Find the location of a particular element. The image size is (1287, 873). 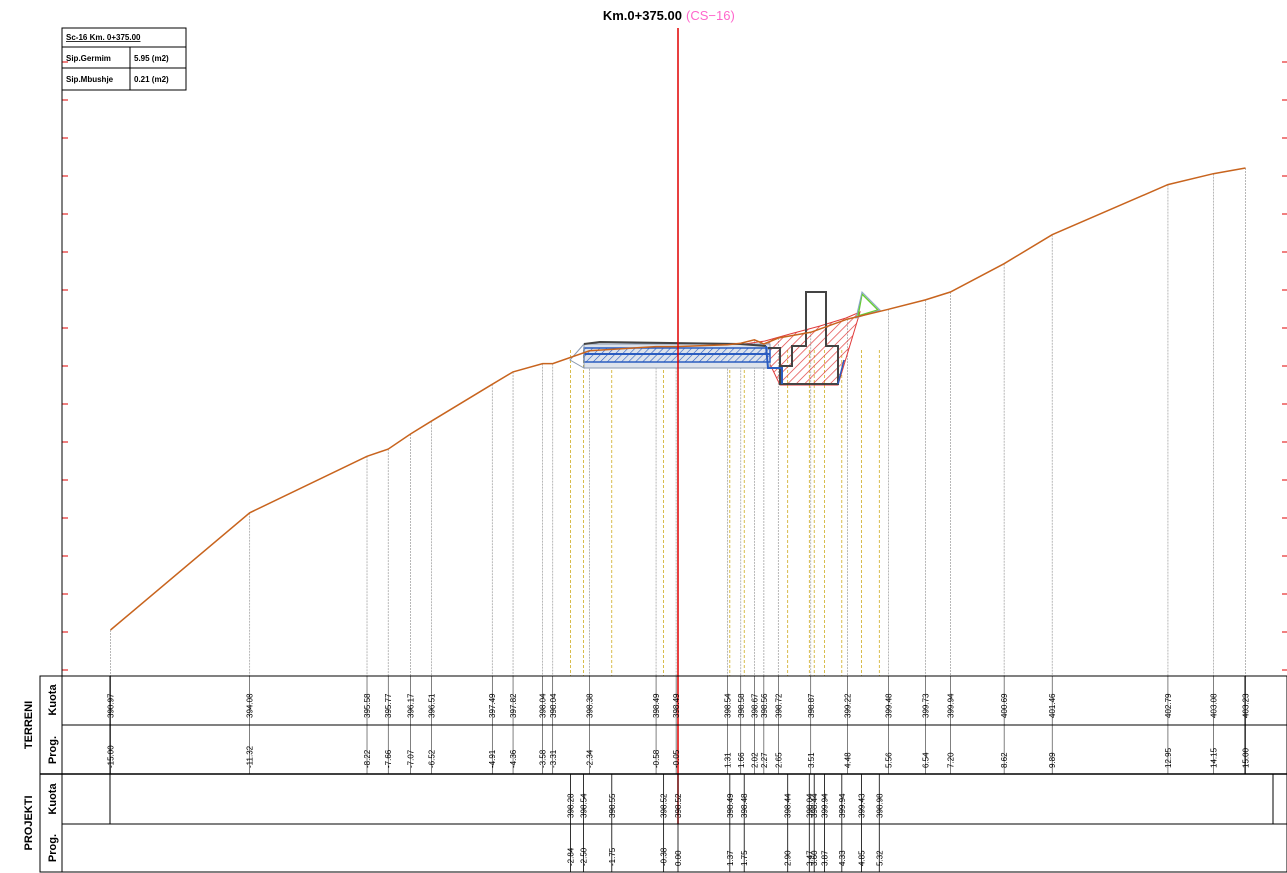

info-value-mbushje: 0.21 (m2) is located at coordinates (151, 79).